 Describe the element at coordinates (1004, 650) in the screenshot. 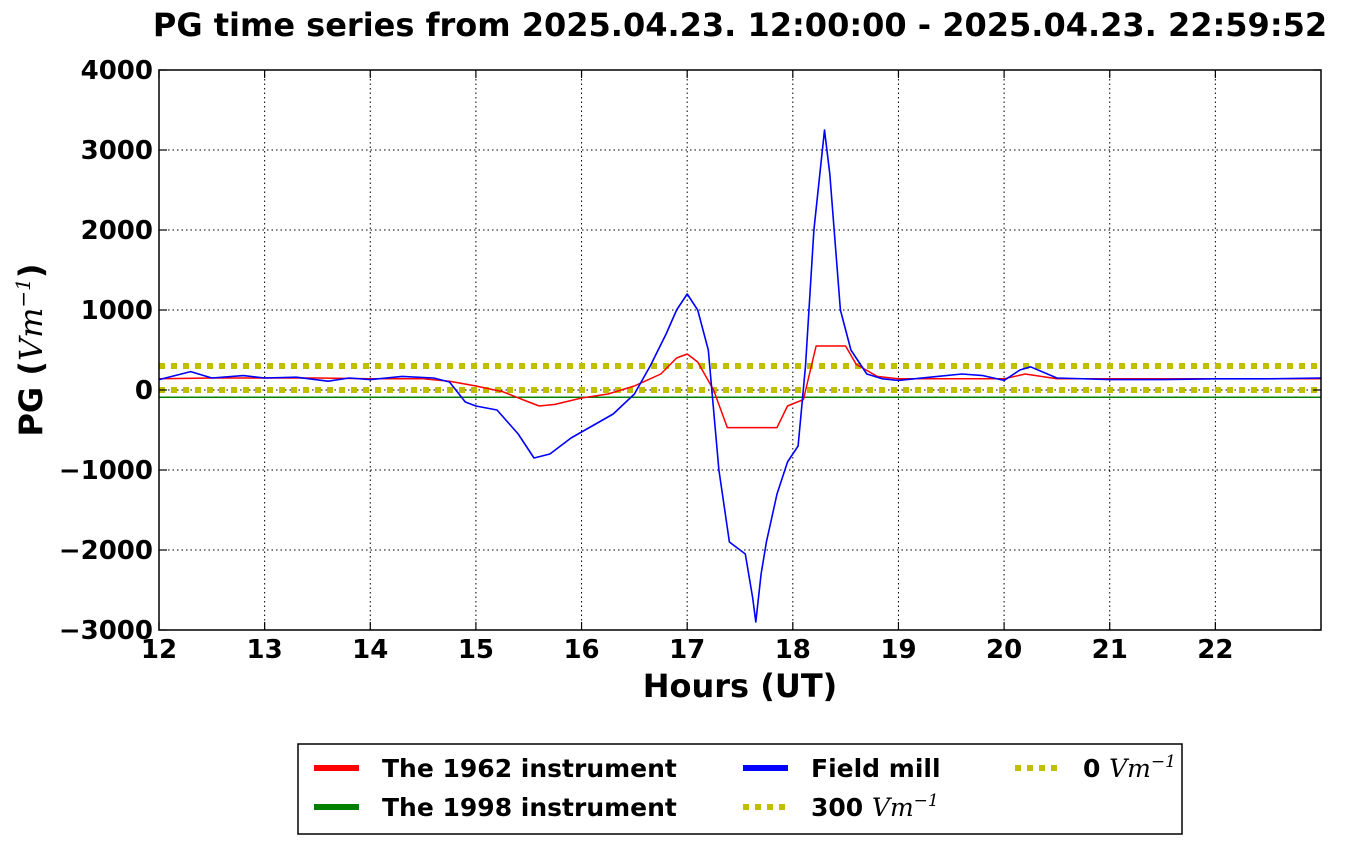

I see `x-tick-label: 20` at that location.